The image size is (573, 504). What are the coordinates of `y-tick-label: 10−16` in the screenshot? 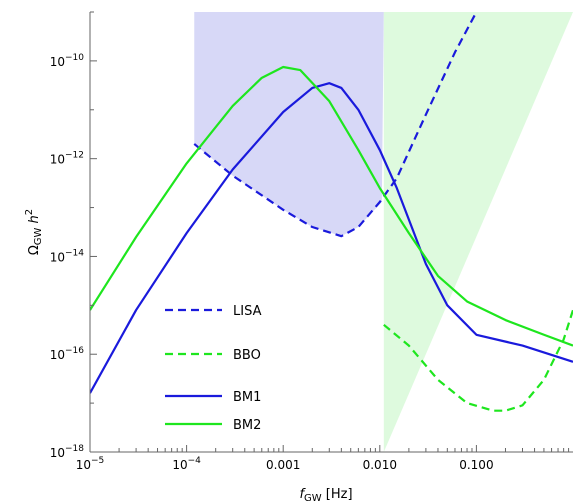 It's located at (67, 354).